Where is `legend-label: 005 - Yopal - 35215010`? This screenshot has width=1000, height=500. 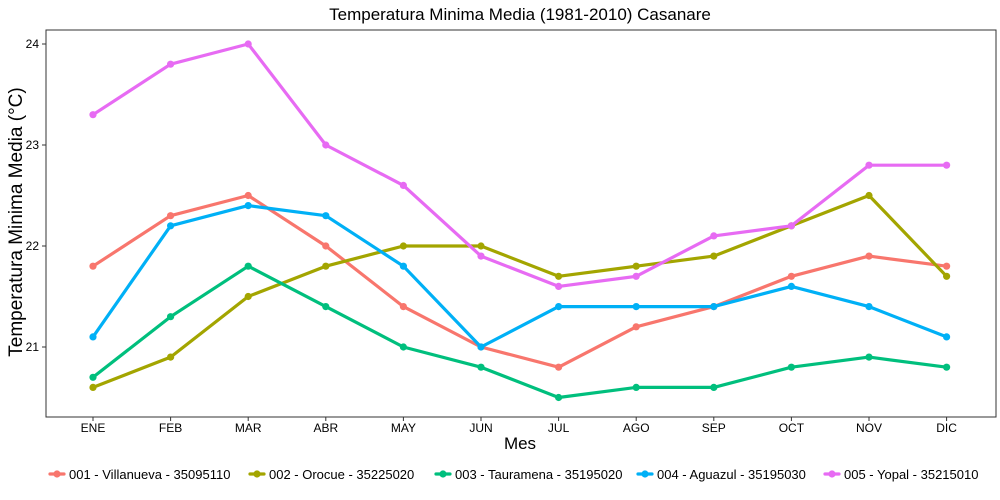
legend-label: 005 - Yopal - 35215010 is located at coordinates (911, 474).